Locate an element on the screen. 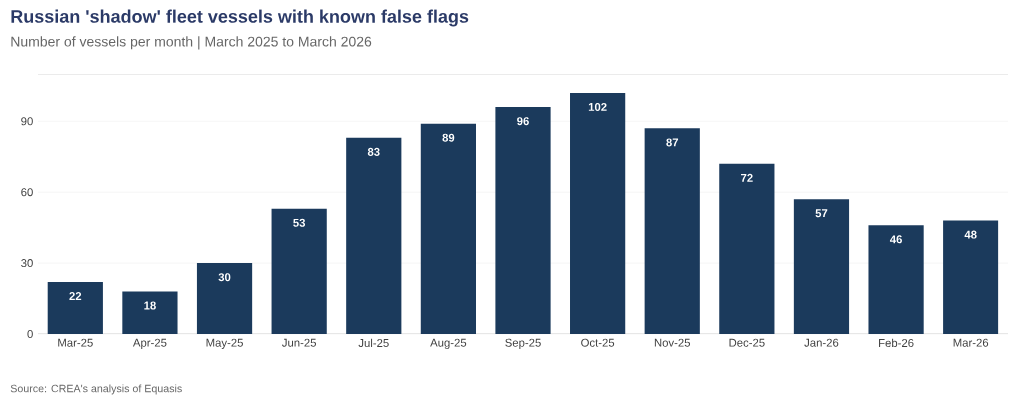 The width and height of the screenshot is (1024, 408). data-label: 30 is located at coordinates (224, 277).